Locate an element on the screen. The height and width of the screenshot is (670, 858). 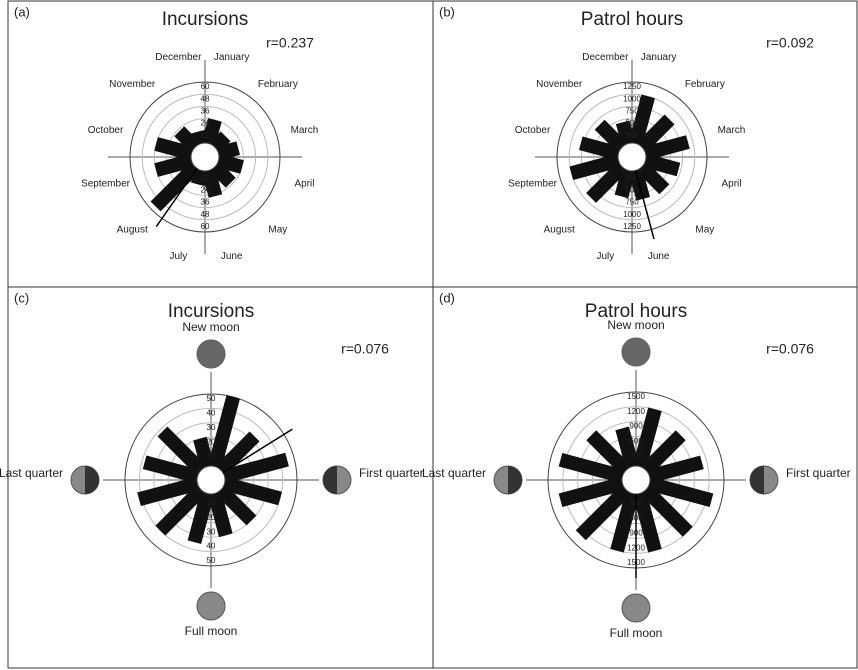
annotation: r=0.237 is located at coordinates (290, 43).